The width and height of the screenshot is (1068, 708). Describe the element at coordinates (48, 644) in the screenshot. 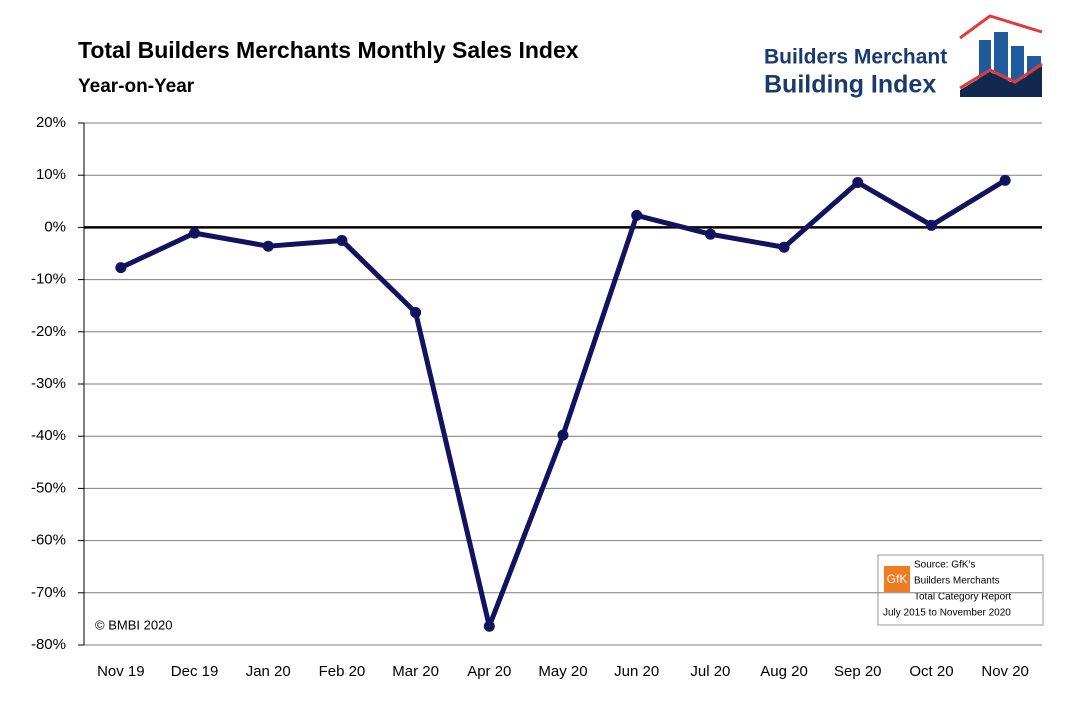

I see `y-tick-label: -80%` at that location.